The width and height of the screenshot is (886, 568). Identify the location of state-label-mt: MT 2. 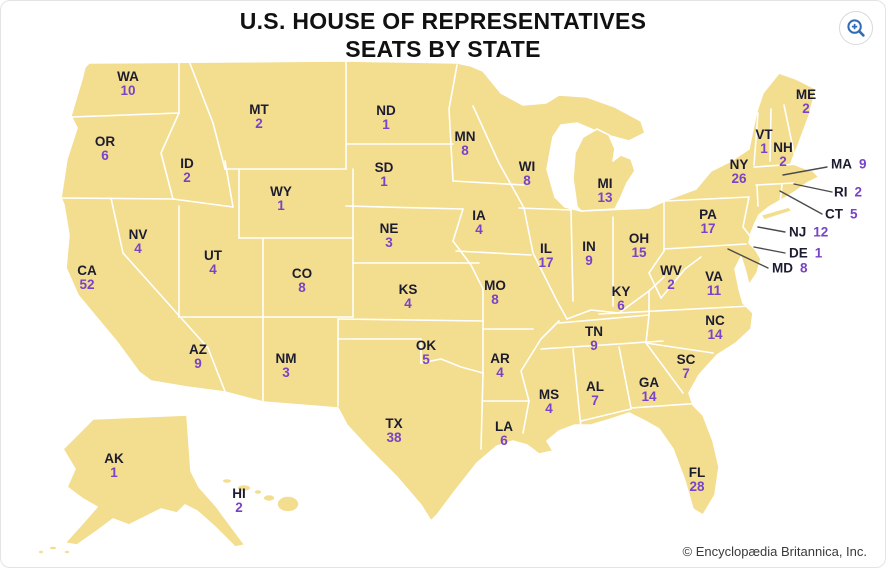
(259, 116).